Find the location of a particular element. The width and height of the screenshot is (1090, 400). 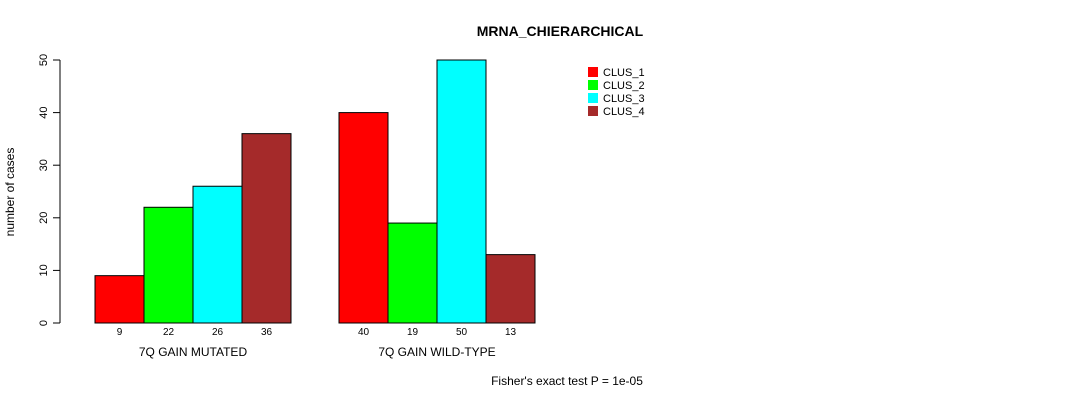

y-tick-label: 30 is located at coordinates (44, 165).